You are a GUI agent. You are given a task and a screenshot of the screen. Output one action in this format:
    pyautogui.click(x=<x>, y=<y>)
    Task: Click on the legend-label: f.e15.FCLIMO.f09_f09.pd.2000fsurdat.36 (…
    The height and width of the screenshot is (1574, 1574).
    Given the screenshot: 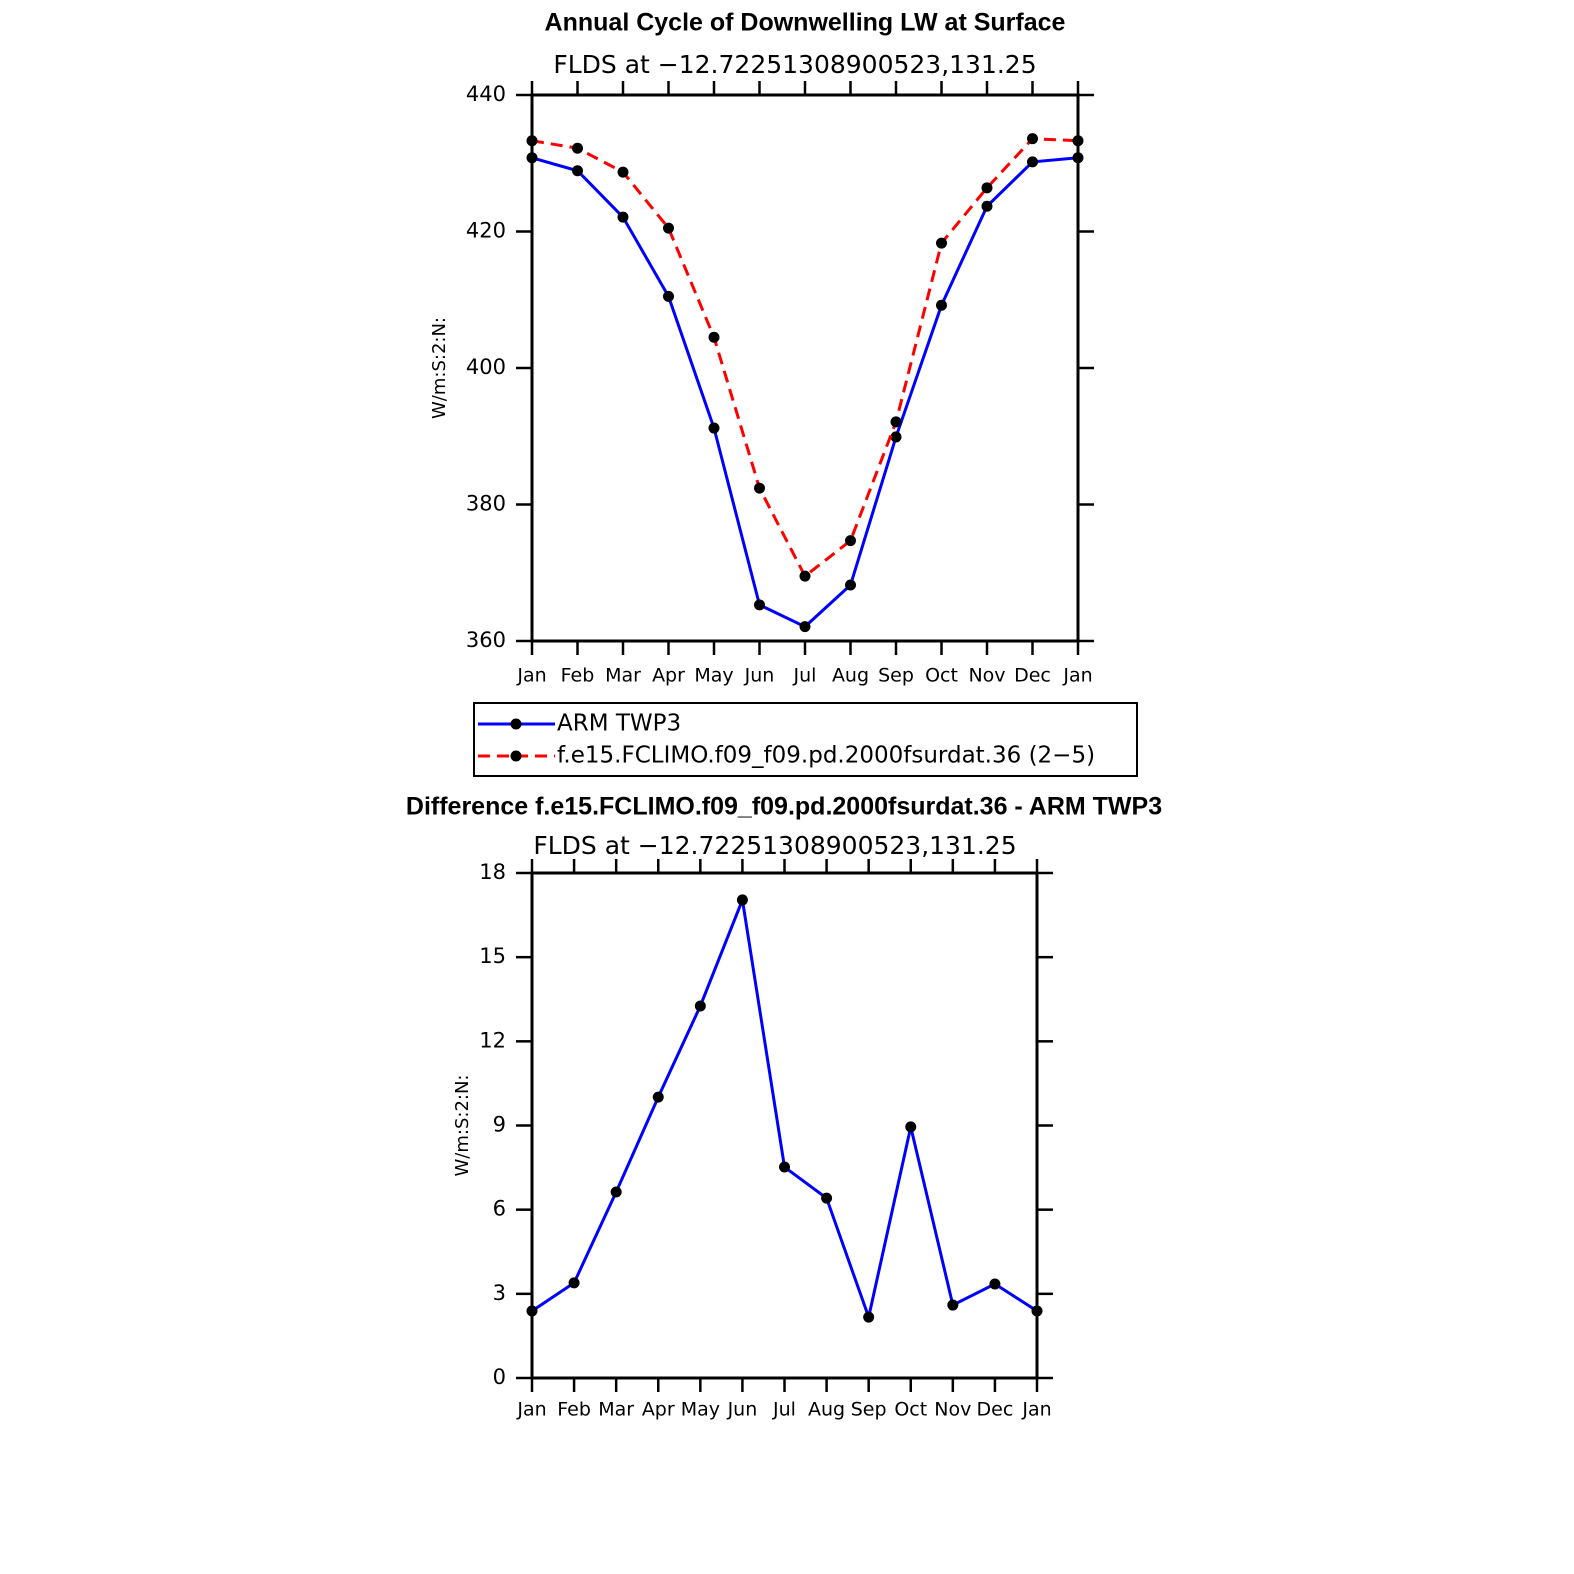 What is the action you would take?
    pyautogui.click(x=826, y=756)
    